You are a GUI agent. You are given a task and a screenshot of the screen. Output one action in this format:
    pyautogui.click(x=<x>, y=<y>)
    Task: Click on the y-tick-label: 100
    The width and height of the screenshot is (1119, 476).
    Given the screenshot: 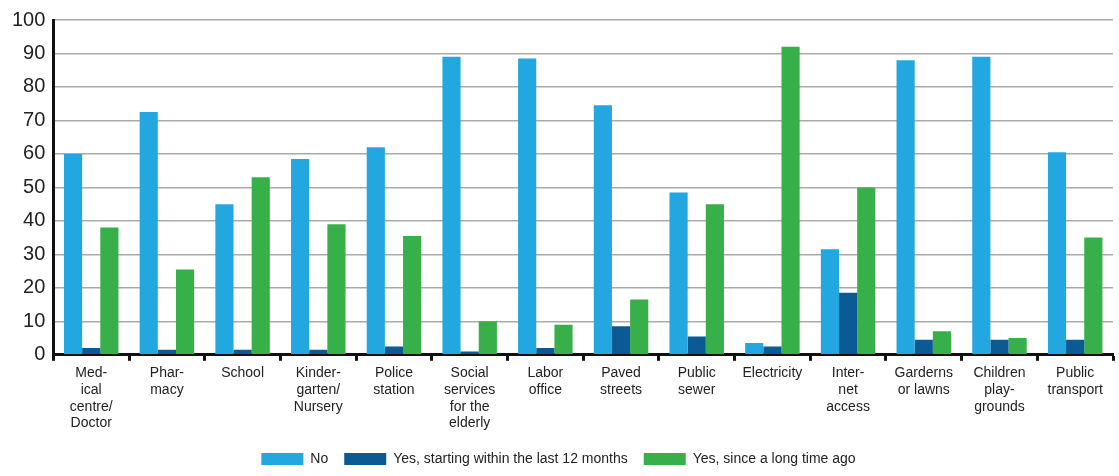 What is the action you would take?
    pyautogui.click(x=28, y=18)
    